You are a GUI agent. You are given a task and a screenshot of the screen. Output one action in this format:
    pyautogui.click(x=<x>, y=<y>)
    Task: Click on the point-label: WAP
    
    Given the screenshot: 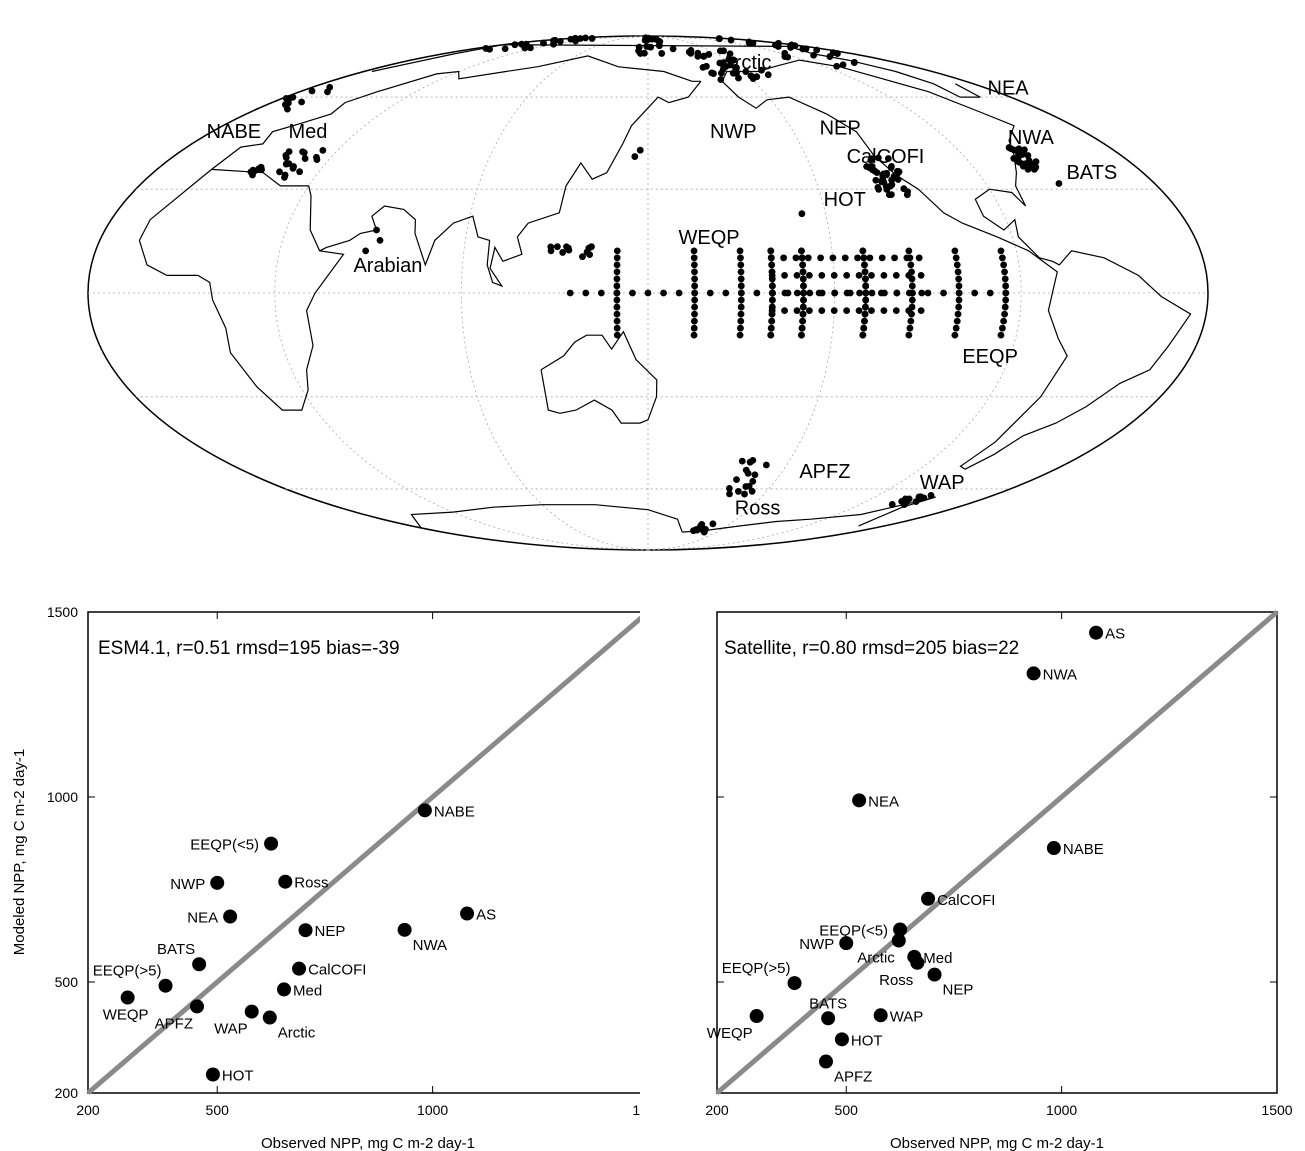 What is the action you would take?
    pyautogui.click(x=907, y=1016)
    